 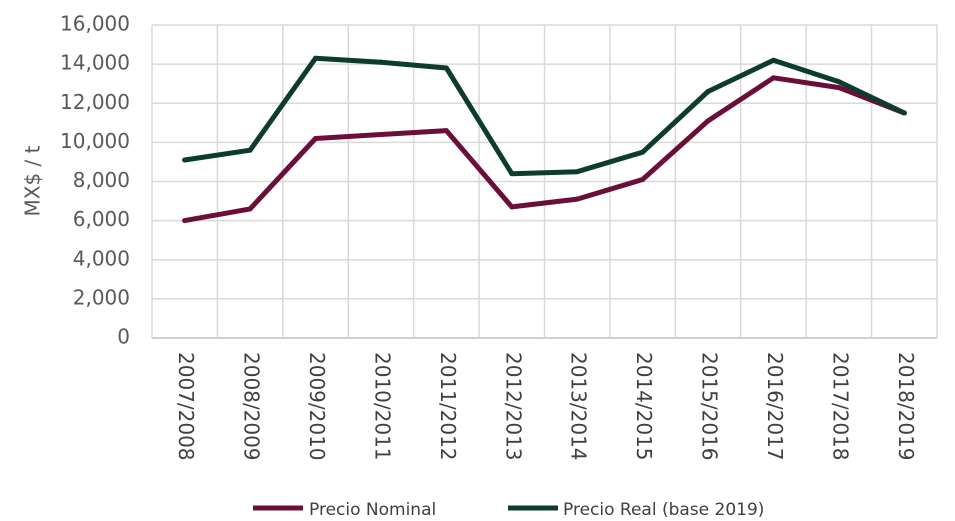 What do you see at coordinates (101, 258) in the screenshot?
I see `y-tick-label: 4,000` at bounding box center [101, 258].